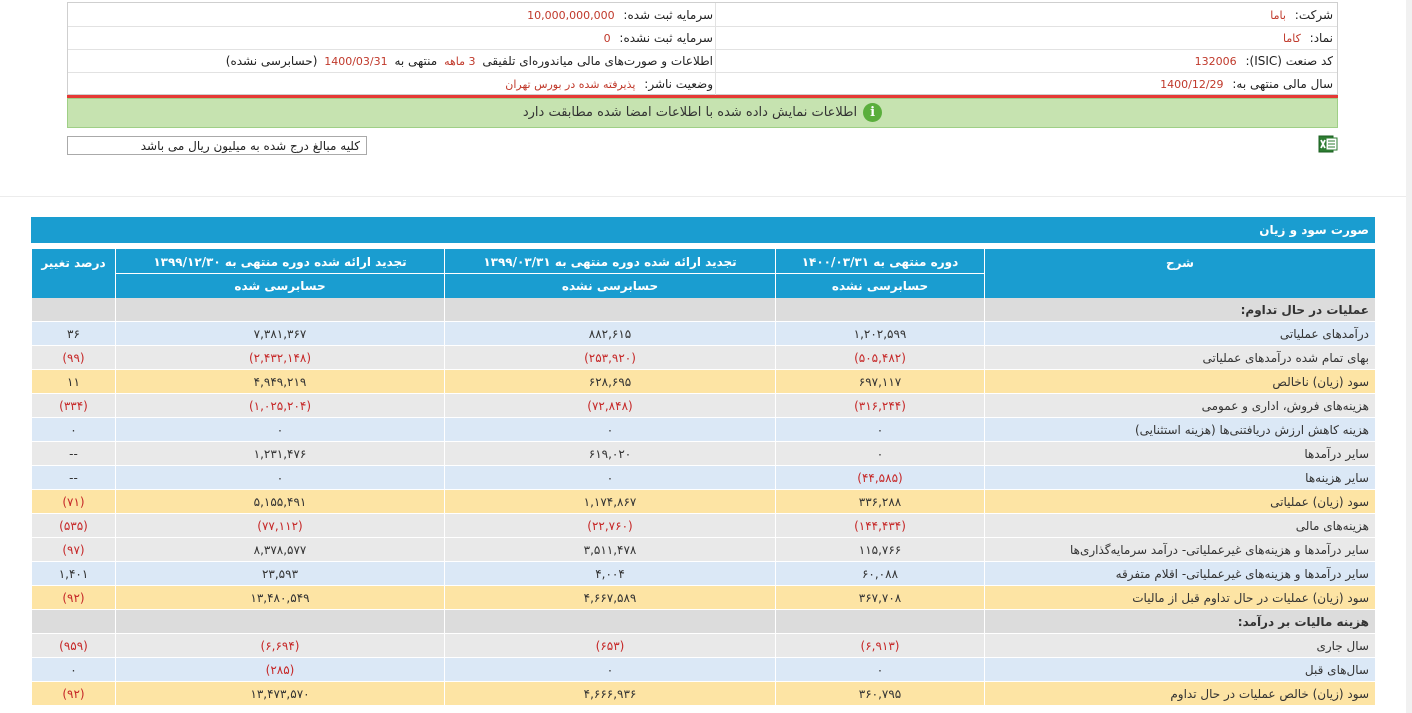  I want to click on cell-fiscal-year: ۱۳,۴۷۳,۵۷۰, so click(279, 694).